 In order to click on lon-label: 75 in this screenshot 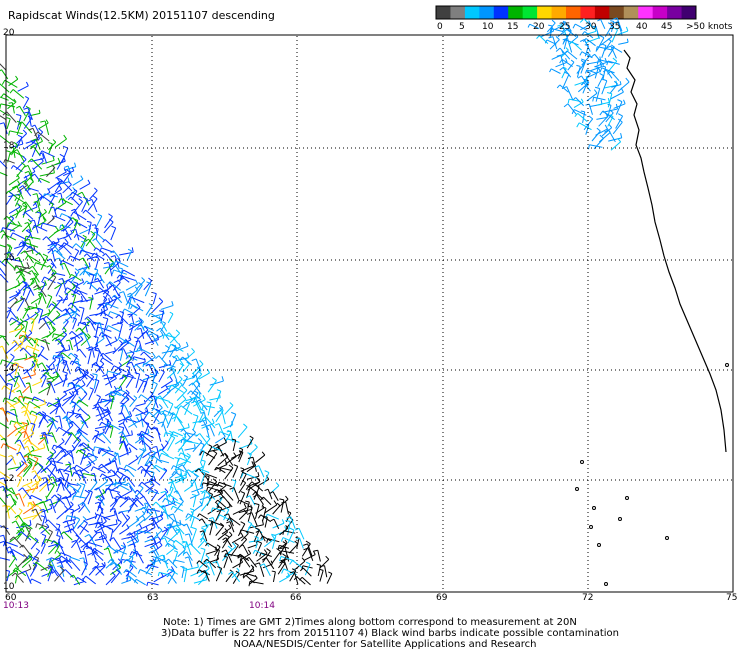, I will do `click(732, 598)`.